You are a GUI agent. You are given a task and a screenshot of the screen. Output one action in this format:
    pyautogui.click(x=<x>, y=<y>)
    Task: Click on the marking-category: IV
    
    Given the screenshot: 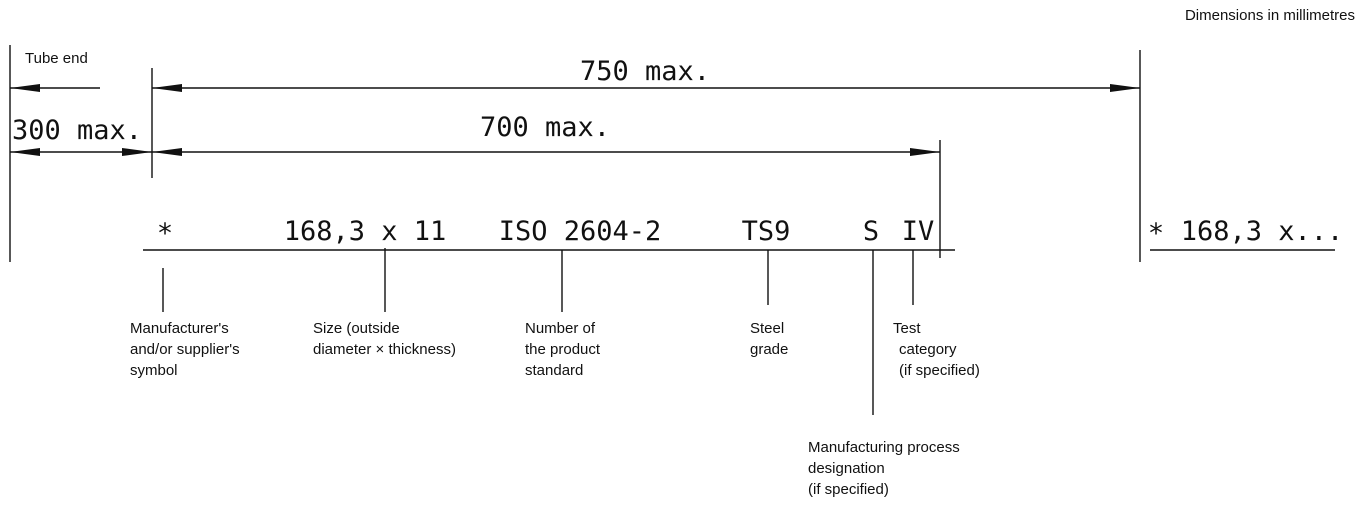 What is the action you would take?
    pyautogui.click(x=918, y=231)
    